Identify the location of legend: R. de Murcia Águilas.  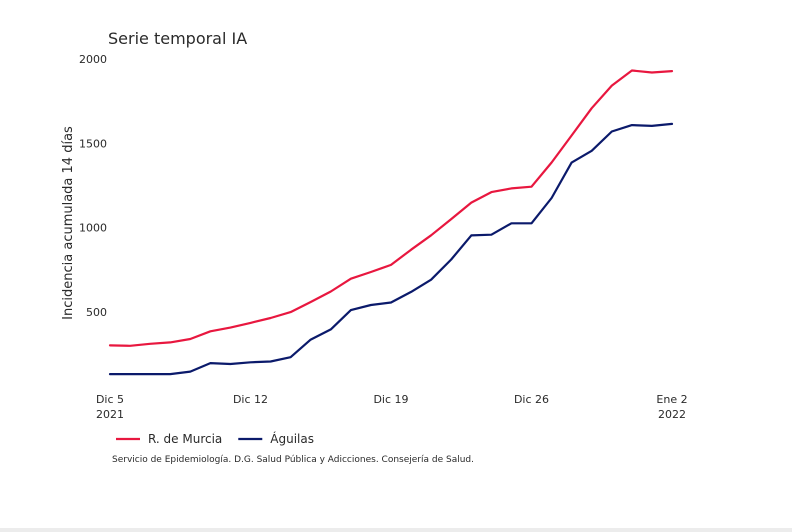
(215, 438).